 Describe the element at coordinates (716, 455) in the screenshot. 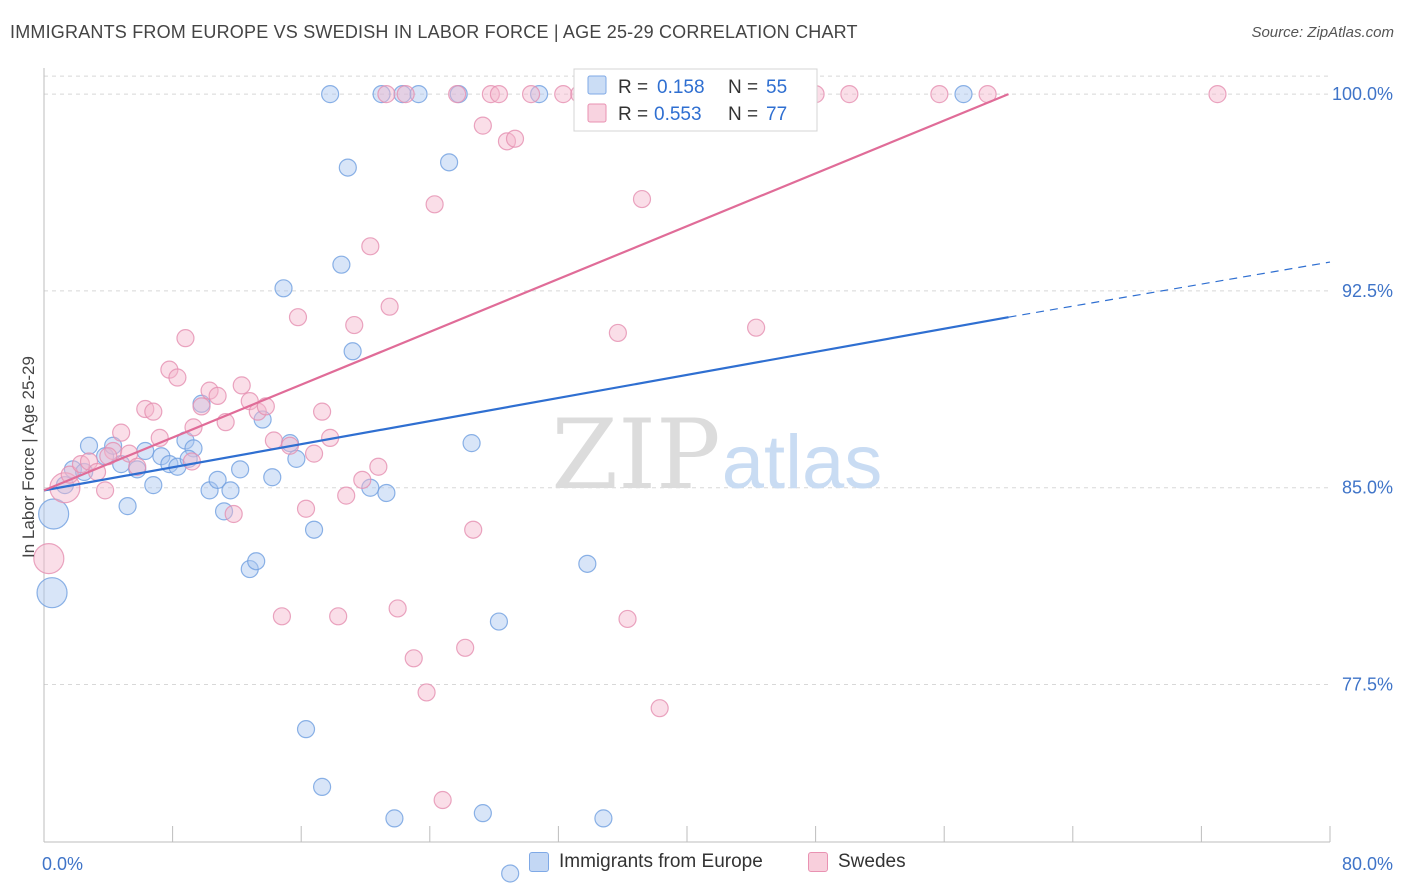

I see `watermark: ZIP atlas` at that location.